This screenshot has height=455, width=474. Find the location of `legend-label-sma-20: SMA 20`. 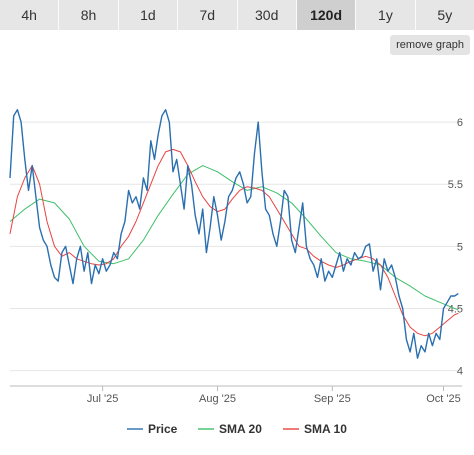

legend-label-sma-20: SMA 20 is located at coordinates (240, 429).